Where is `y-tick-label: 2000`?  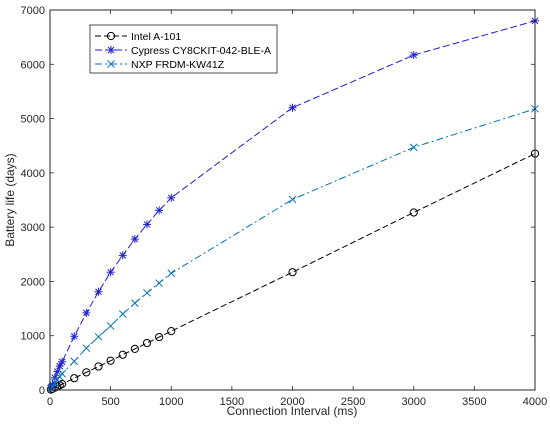
y-tick-label: 2000 is located at coordinates (33, 282).